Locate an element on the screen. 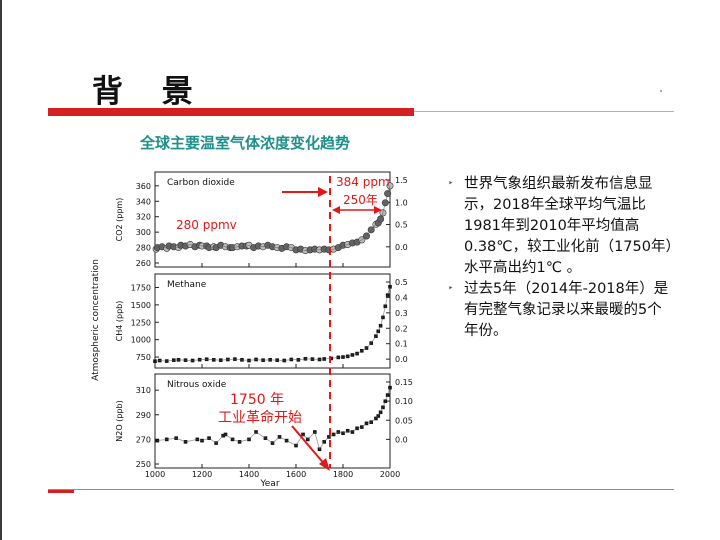  y-tick-label: 280 is located at coordinates (143, 248).